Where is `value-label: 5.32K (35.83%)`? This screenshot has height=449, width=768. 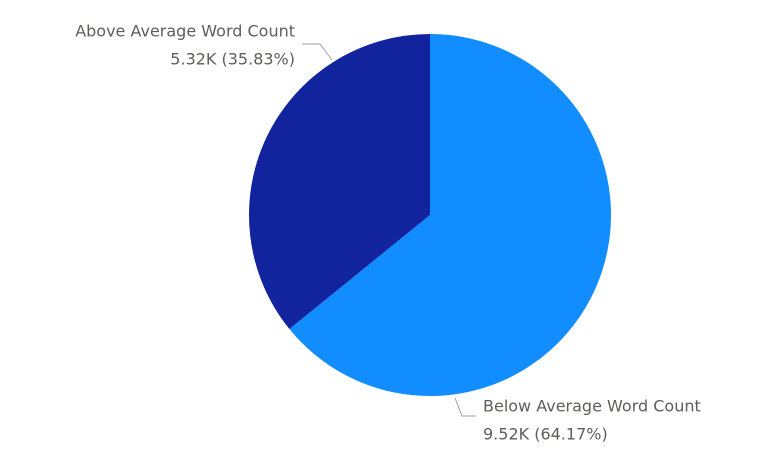 value-label: 5.32K (35.83%) is located at coordinates (232, 59).